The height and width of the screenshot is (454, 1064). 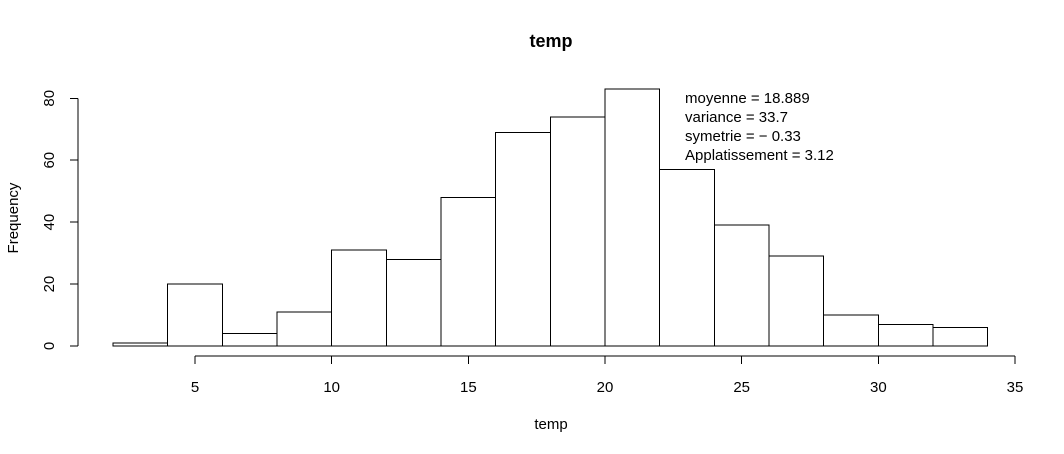 What do you see at coordinates (1015, 387) in the screenshot?
I see `x-tick-label-6: 35` at bounding box center [1015, 387].